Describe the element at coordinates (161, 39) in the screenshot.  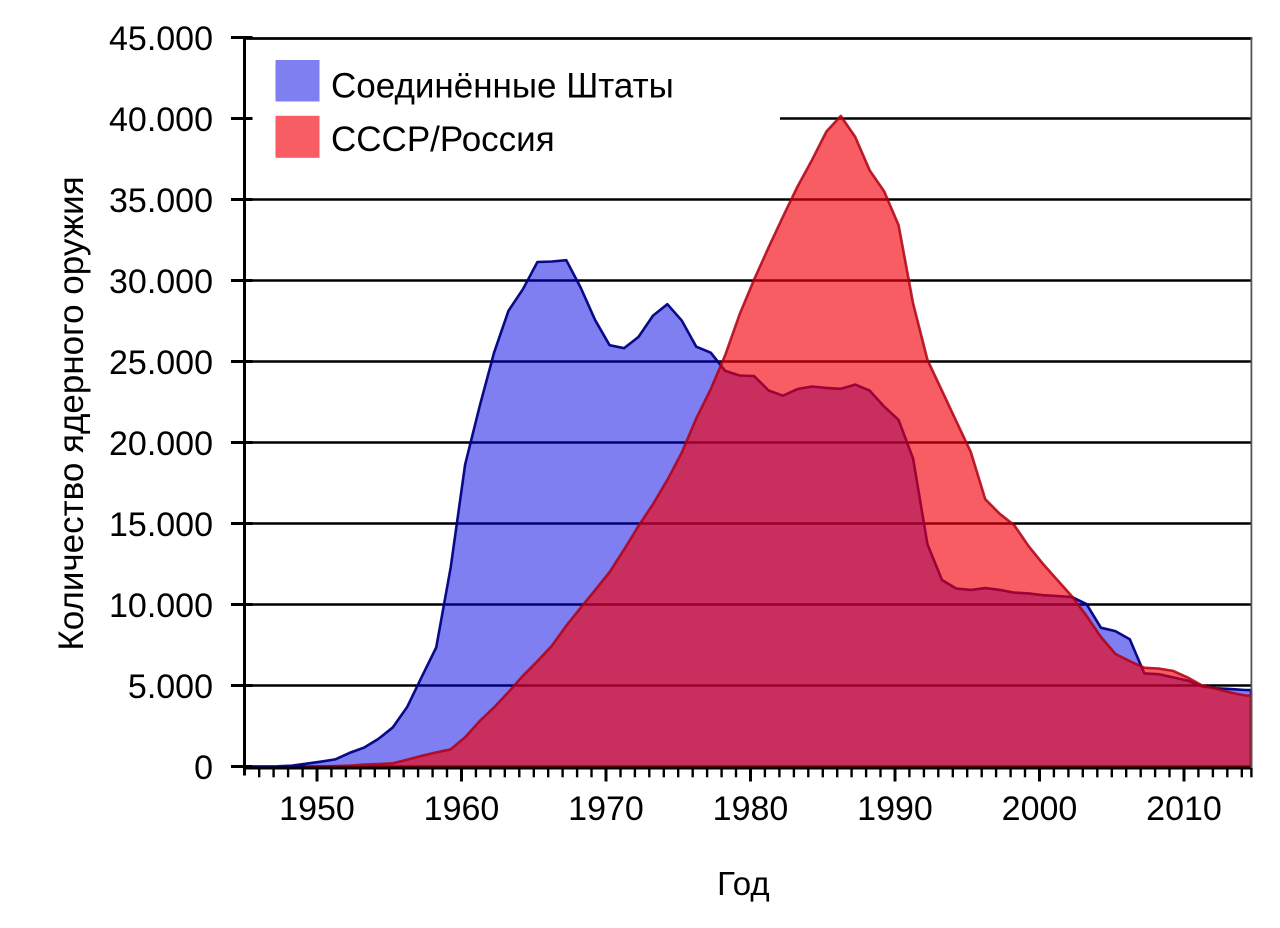
I see `svg-text: 45.000` at that location.